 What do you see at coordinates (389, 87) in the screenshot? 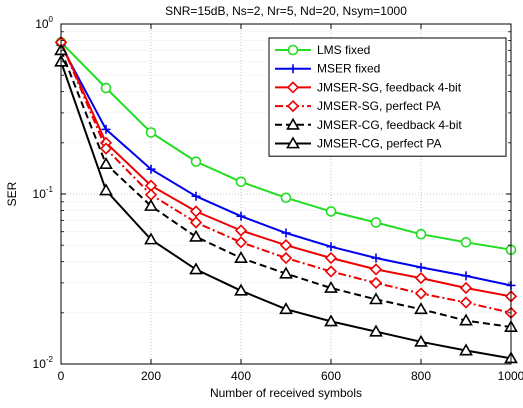
I see `legend-label: JMSER-SG, feedback 4-bit` at bounding box center [389, 87].